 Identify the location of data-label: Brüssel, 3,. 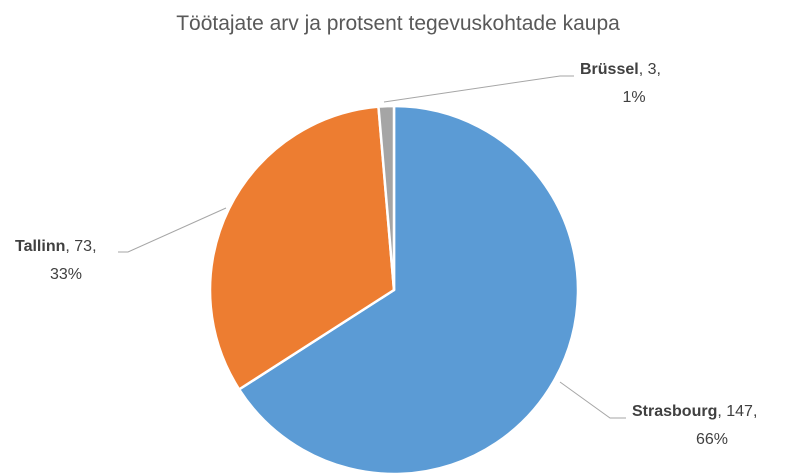
(620, 69).